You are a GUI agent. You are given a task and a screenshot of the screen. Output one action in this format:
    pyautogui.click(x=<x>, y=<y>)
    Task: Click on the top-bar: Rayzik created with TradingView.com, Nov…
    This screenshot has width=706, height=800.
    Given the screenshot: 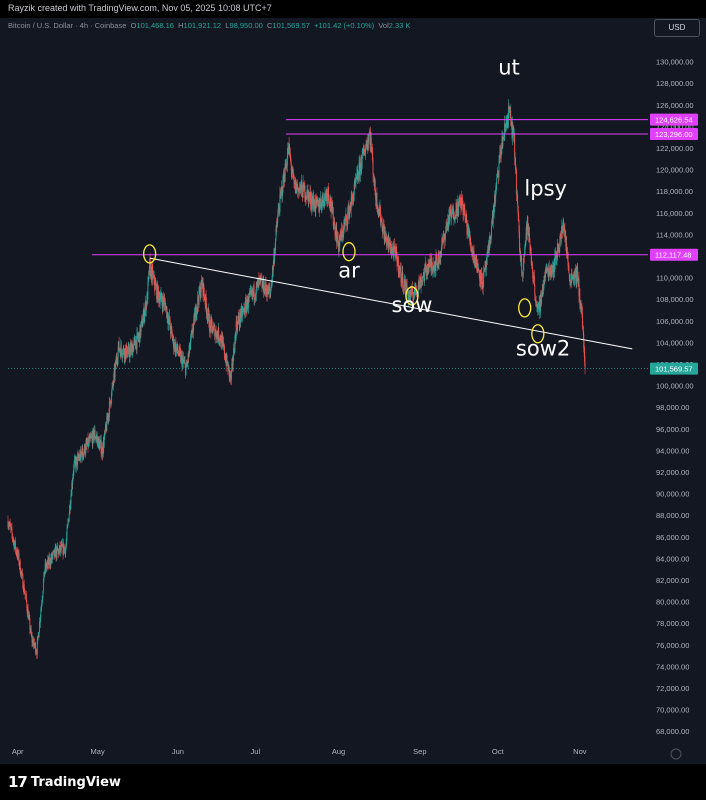 What is the action you would take?
    pyautogui.click(x=353, y=9)
    